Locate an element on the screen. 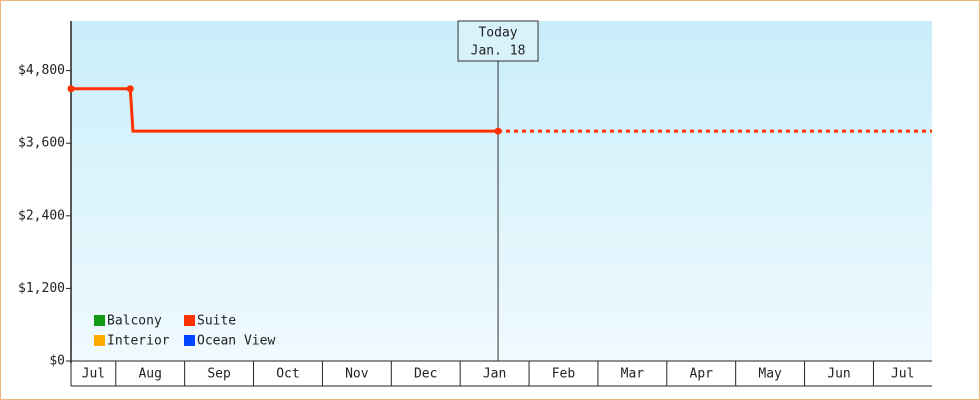  today-label: Today is located at coordinates (497, 33).